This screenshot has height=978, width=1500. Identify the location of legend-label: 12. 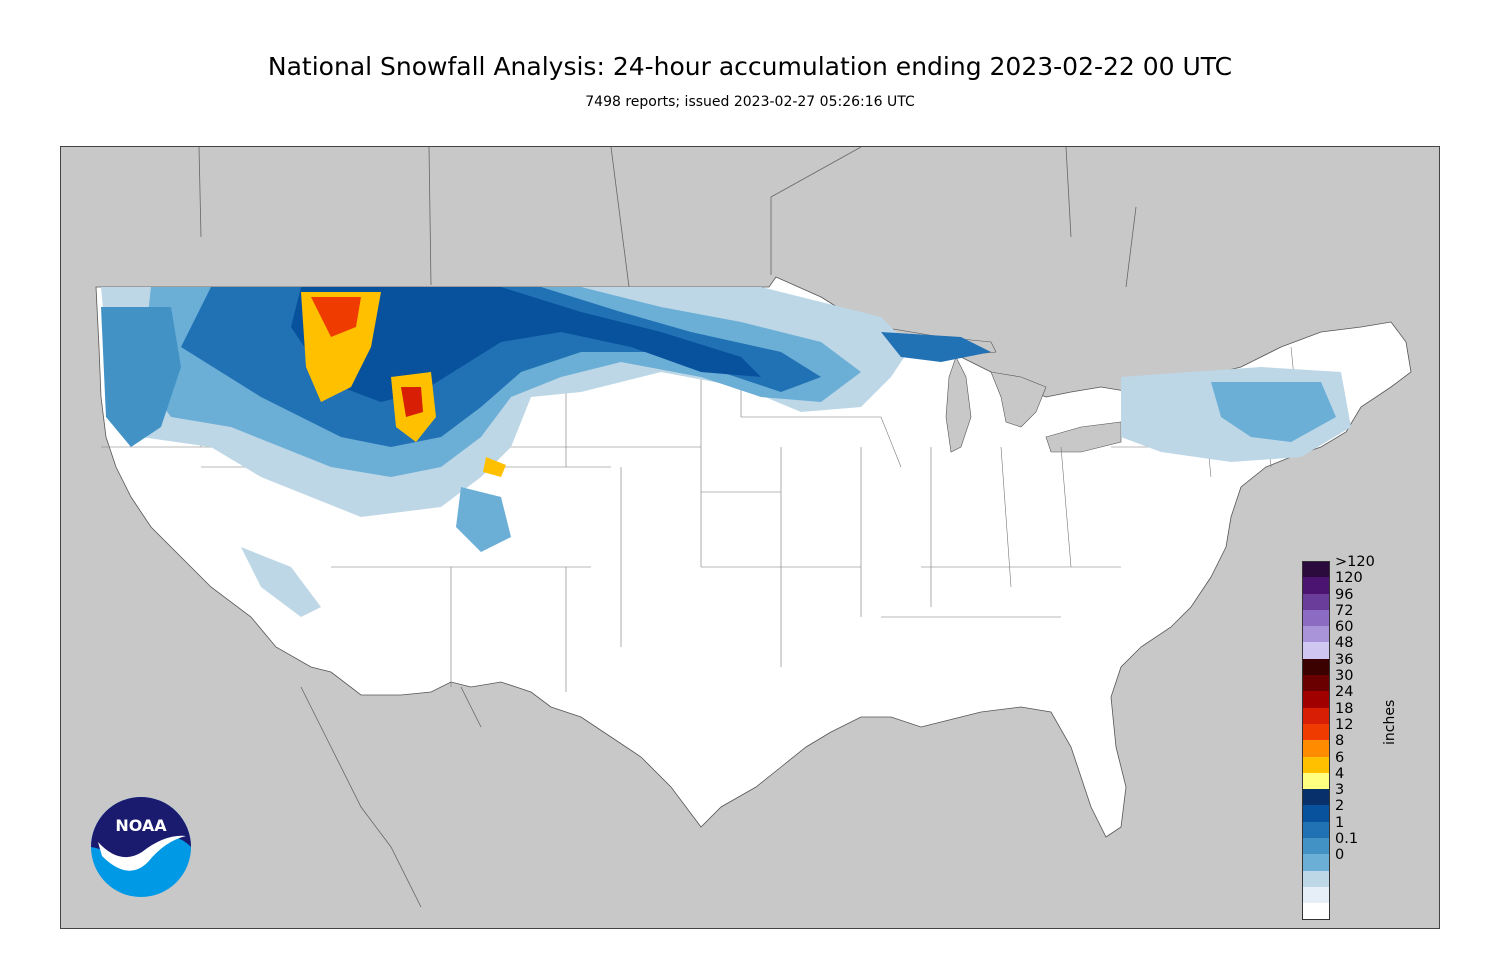
(1344, 724).